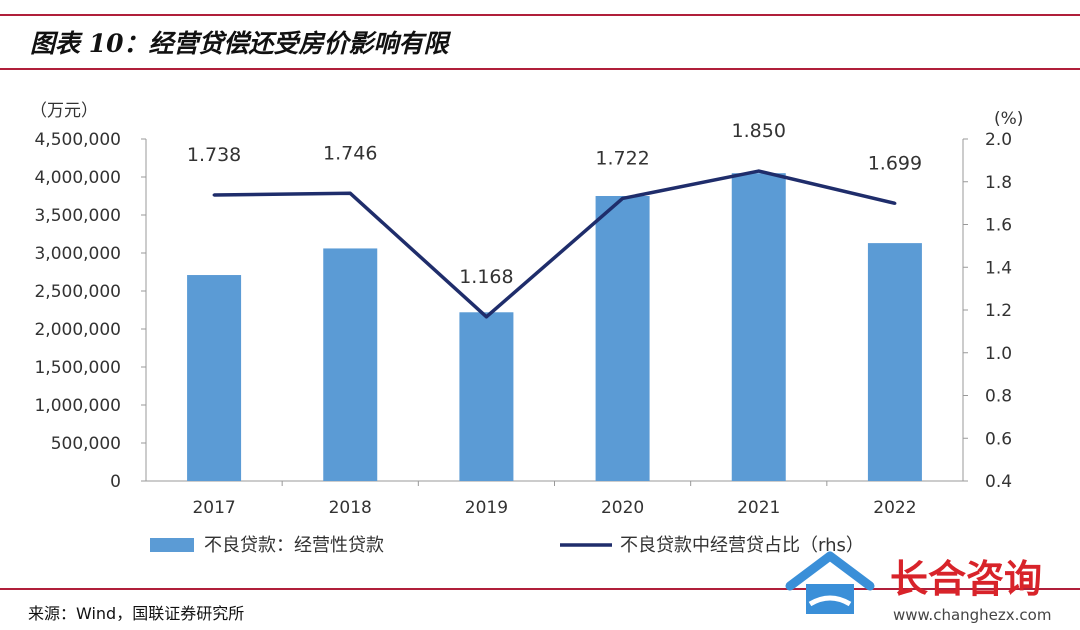 The height and width of the screenshot is (630, 1080). Describe the element at coordinates (622, 158) in the screenshot. I see `line-data-label: 1.722` at that location.